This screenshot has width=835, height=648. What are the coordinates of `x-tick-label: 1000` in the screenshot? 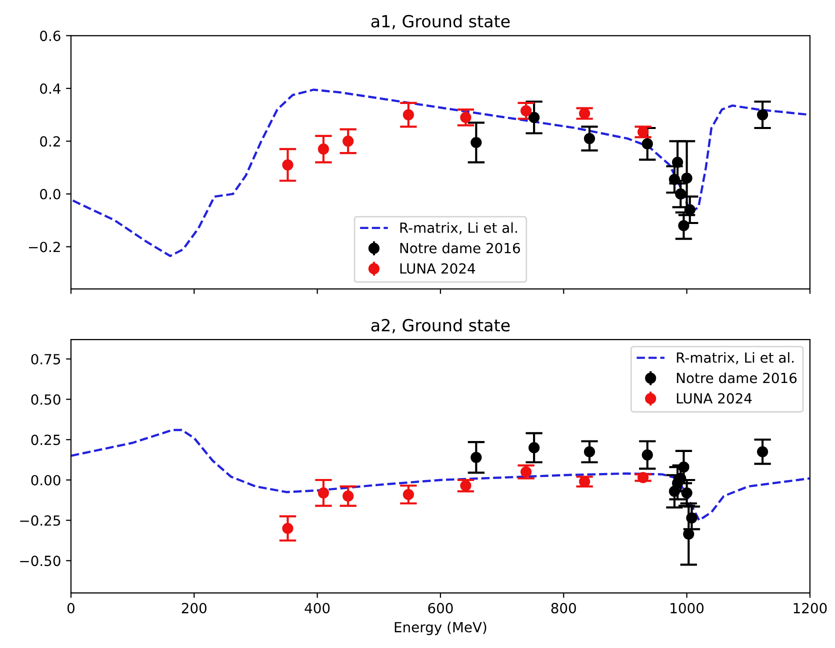 It's located at (687, 608).